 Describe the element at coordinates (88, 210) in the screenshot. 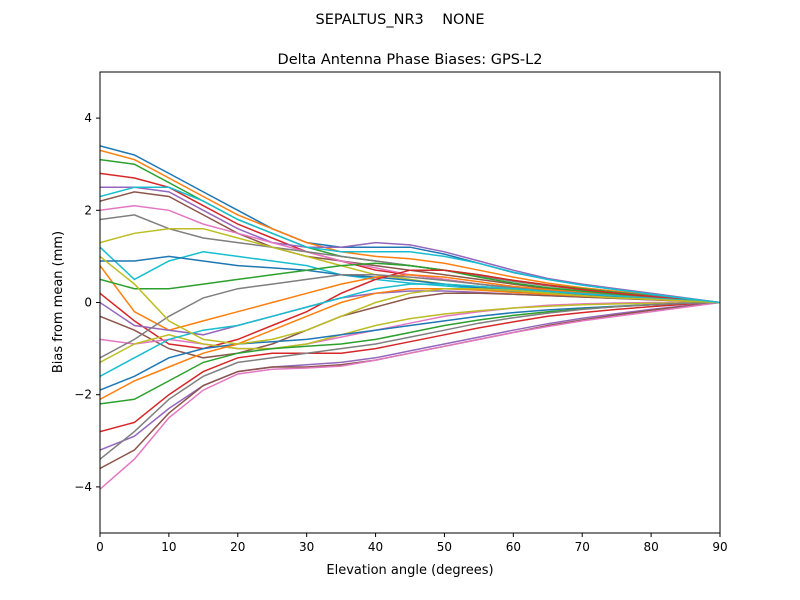

I see `y-tick-label: 2` at that location.